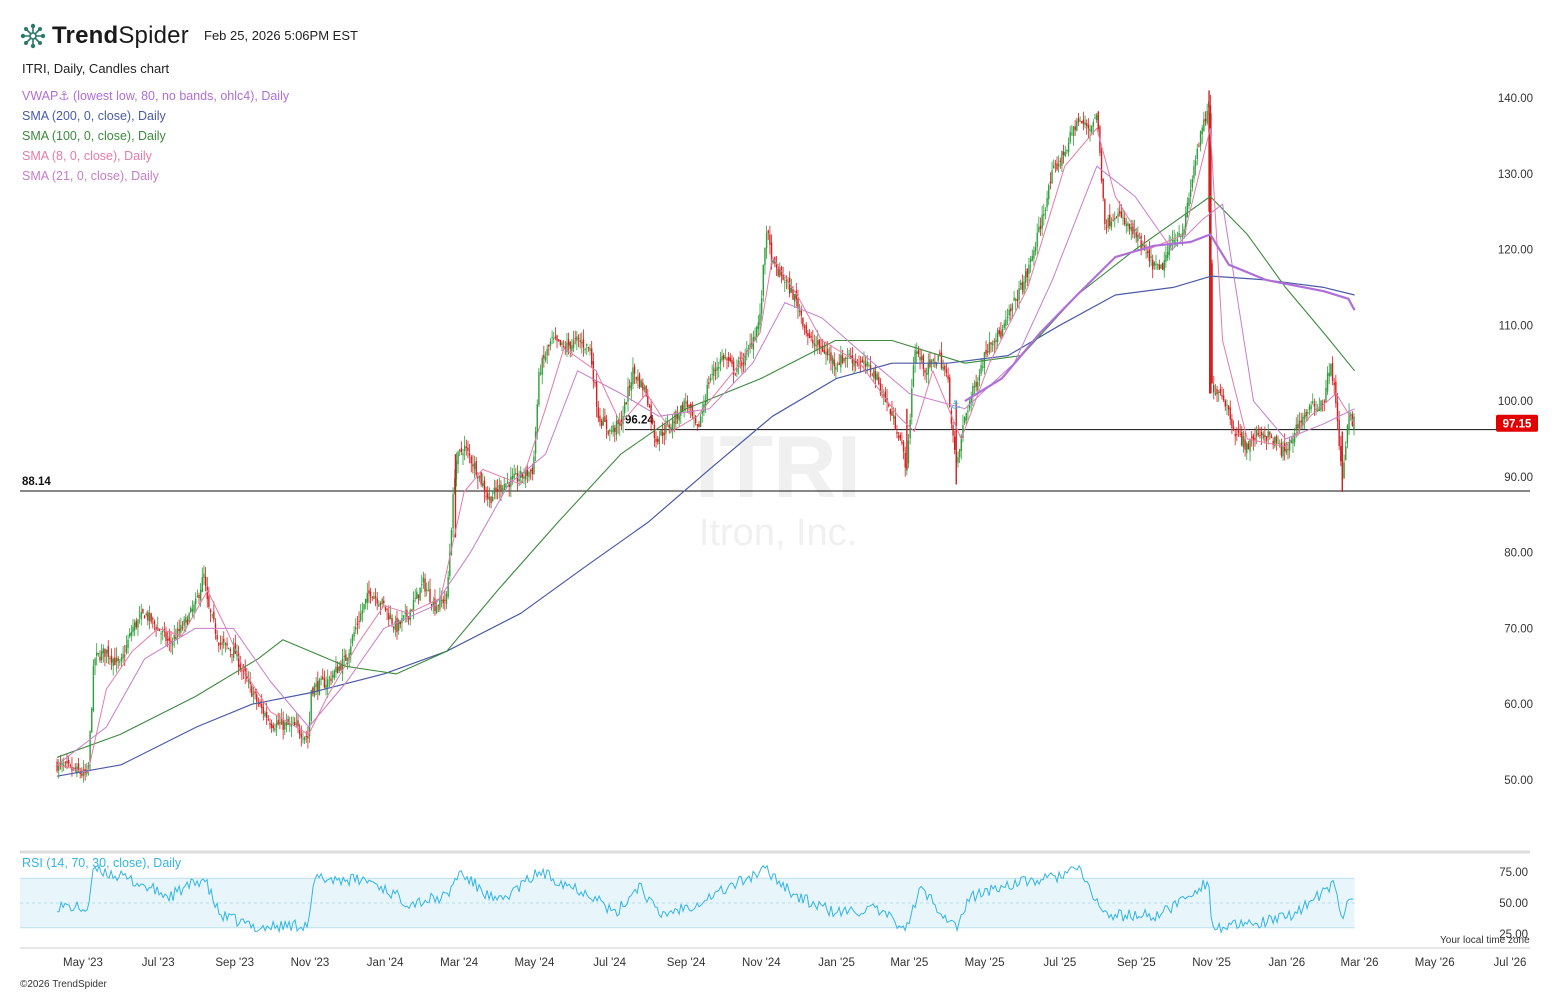  Describe the element at coordinates (955, 405) in the screenshot. I see `vwap-anchor-icon: ⚓` at that location.